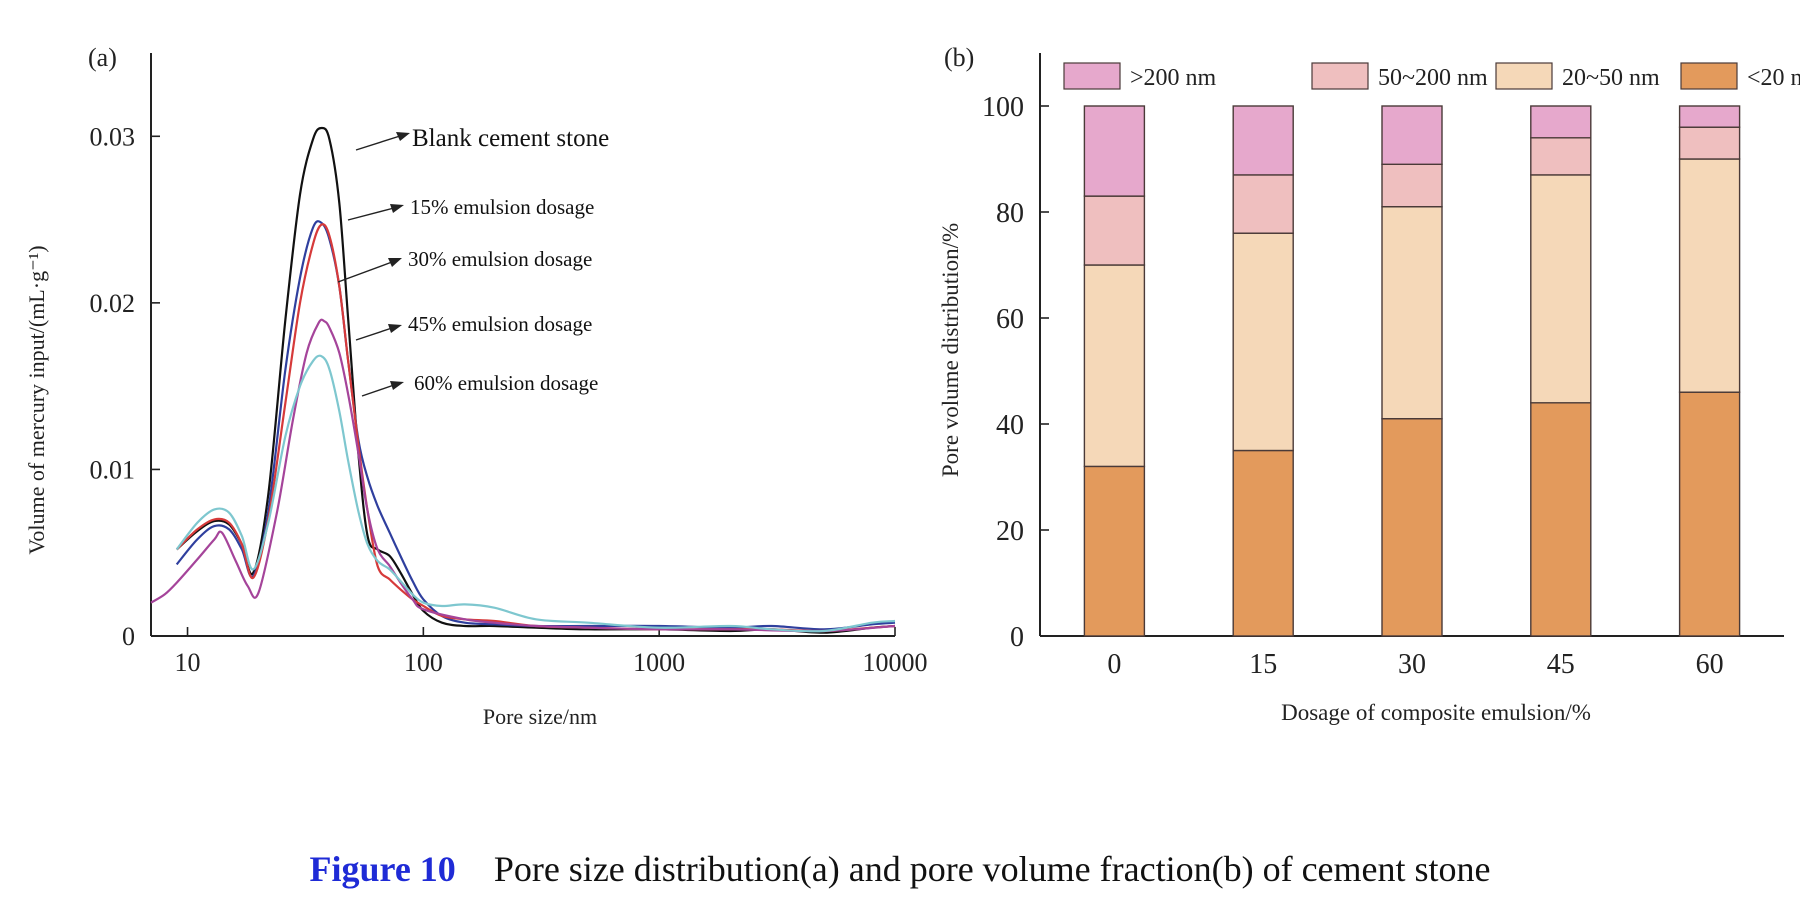 This screenshot has height=924, width=1800. I want to click on panel-b-label: (b), so click(959, 57).